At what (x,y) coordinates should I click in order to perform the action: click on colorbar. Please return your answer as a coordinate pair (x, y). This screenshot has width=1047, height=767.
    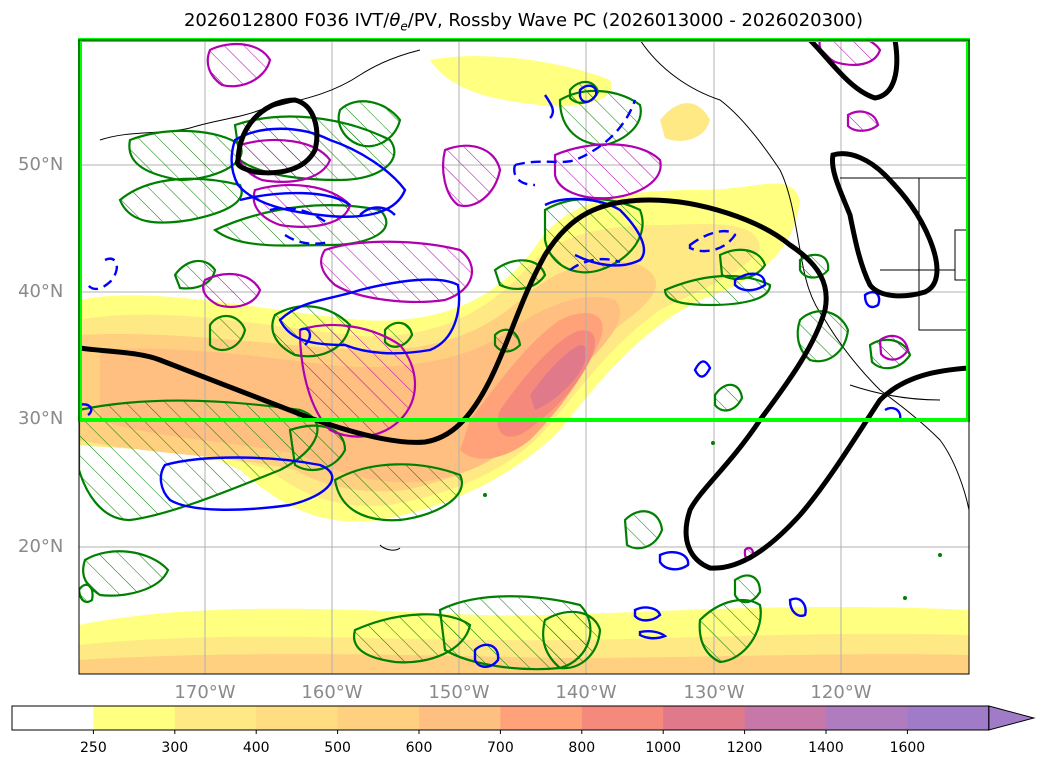
    Looking at the image, I should click on (523, 719).